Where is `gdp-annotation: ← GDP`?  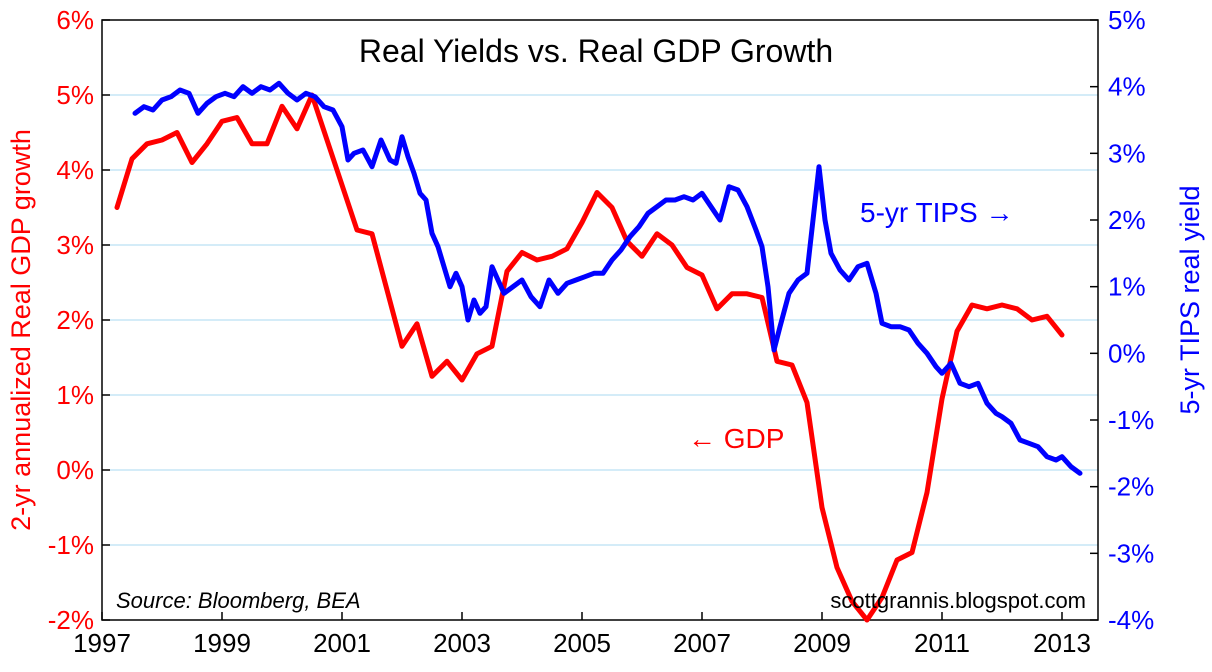
gdp-annotation: ← GDP is located at coordinates (736, 438).